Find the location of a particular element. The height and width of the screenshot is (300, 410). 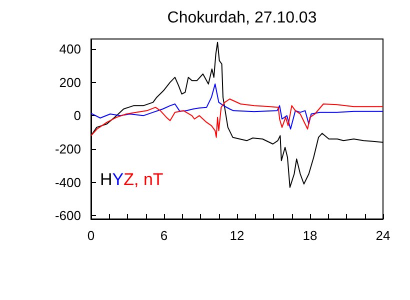

y-tick-label: -400 is located at coordinates (67, 182).